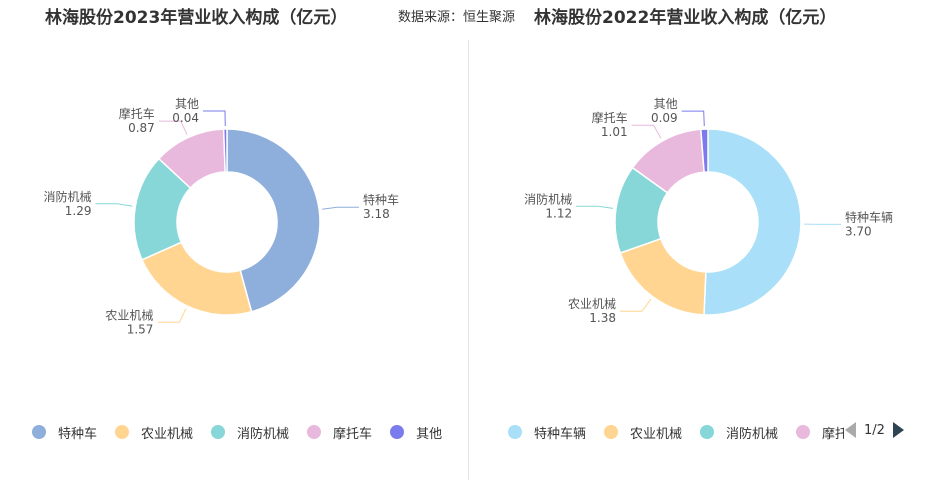  What do you see at coordinates (429, 434) in the screenshot?
I see `legend-label: 其他` at bounding box center [429, 434].